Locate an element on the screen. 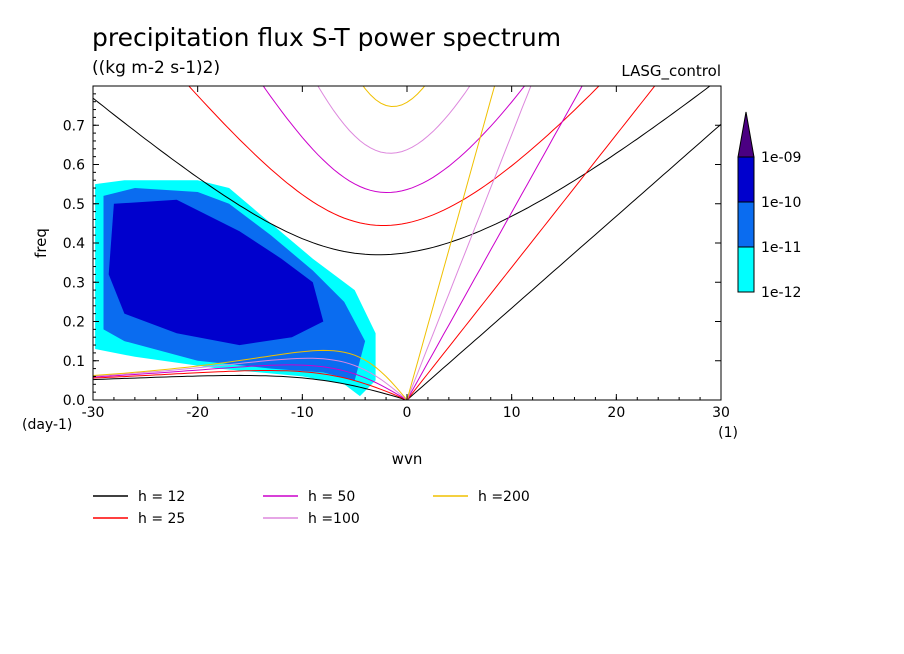  x-tick-label: -10 is located at coordinates (302, 413).